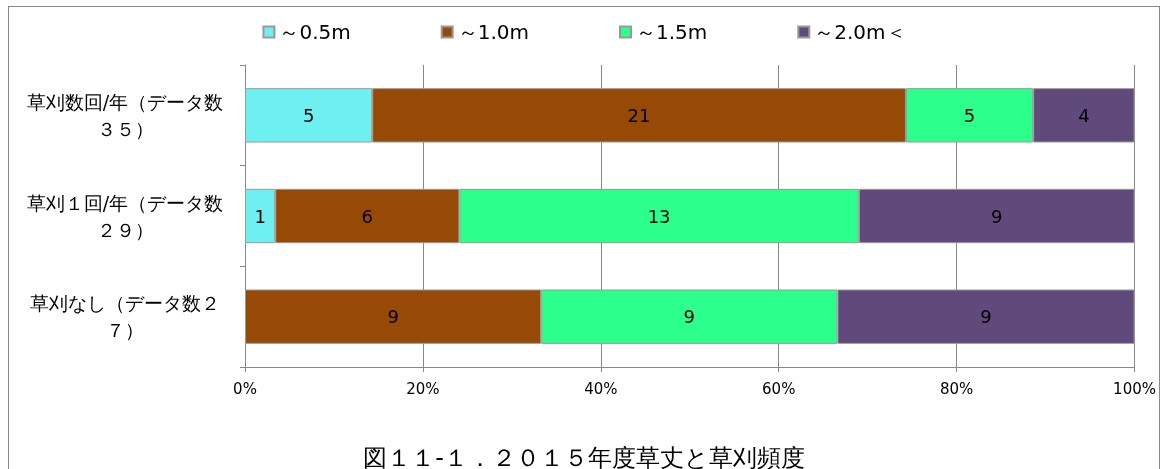  Describe the element at coordinates (1134, 388) in the screenshot. I see `x-tick-label: 100%` at that location.